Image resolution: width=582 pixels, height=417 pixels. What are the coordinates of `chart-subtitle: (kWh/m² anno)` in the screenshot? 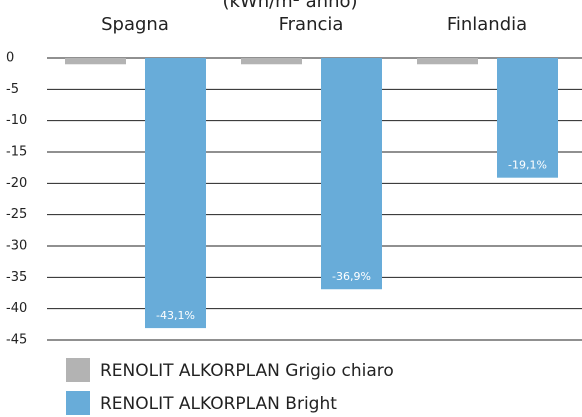 It's located at (289, 6).